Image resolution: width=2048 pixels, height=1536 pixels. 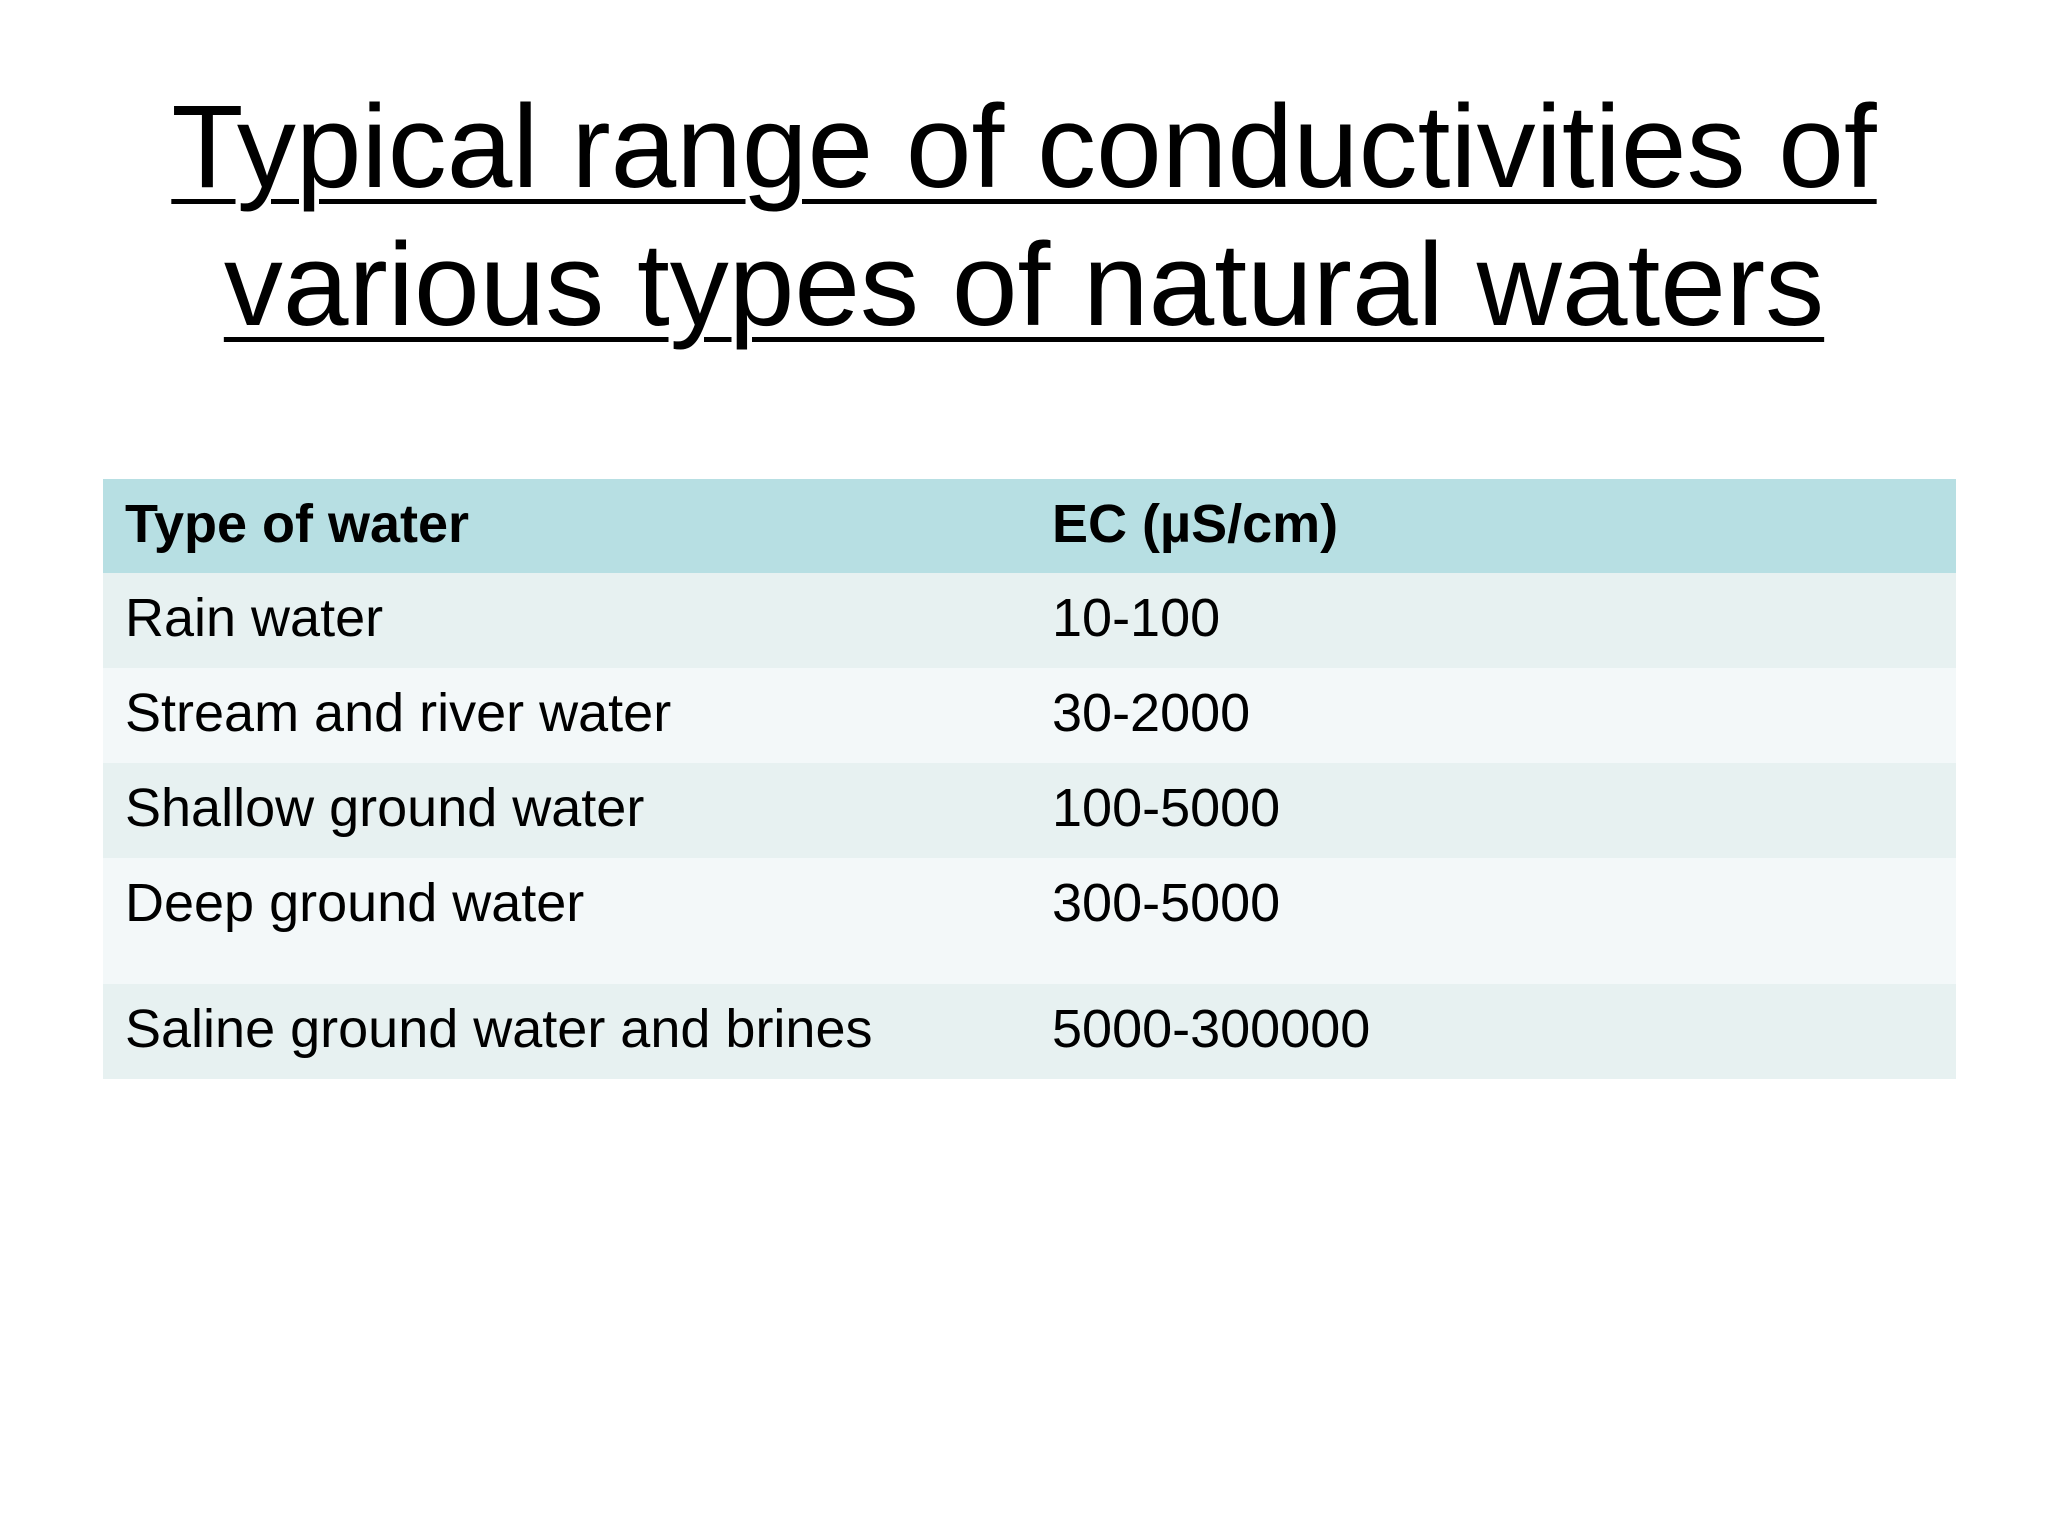 I want to click on ec-value-cell: 30-2000, so click(x=1493, y=715).